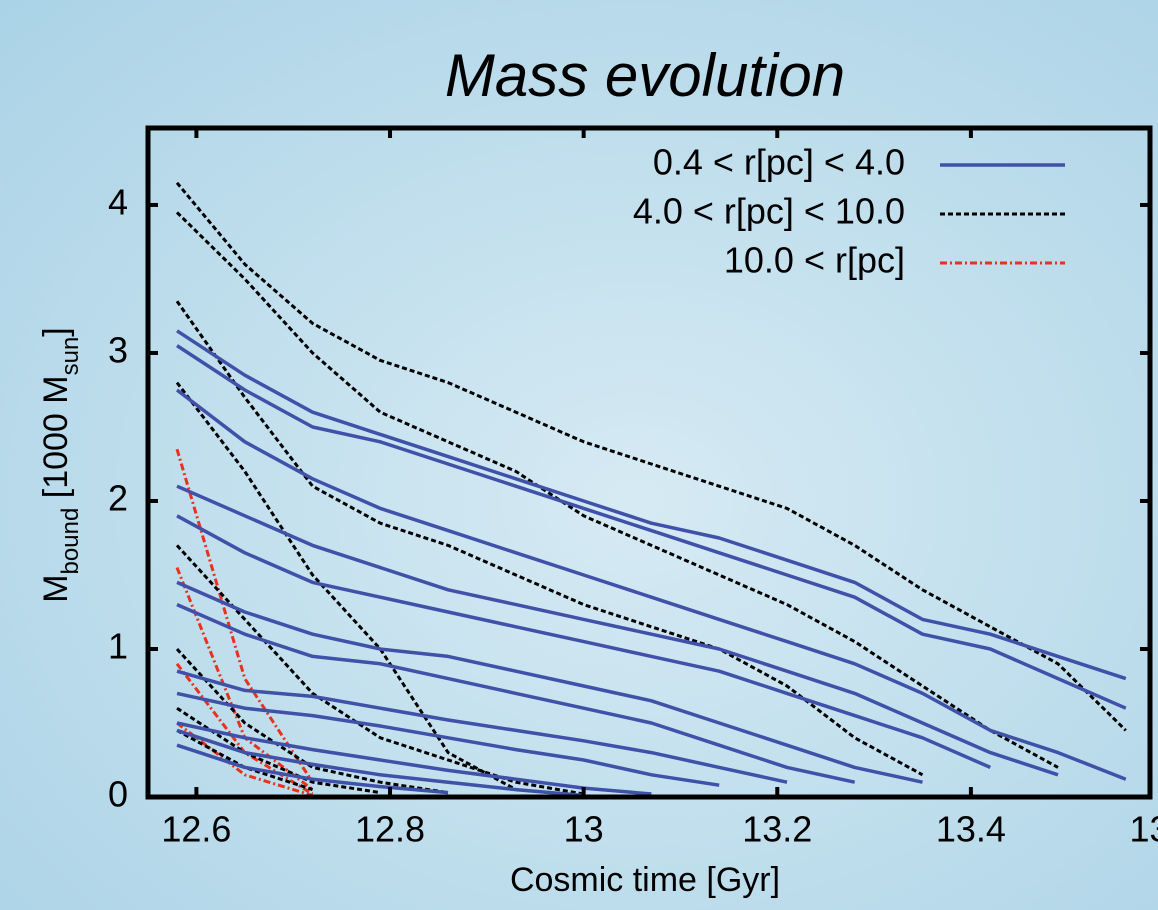 The width and height of the screenshot is (1158, 910). What do you see at coordinates (814, 260) in the screenshot?
I see `legend-label: 10.0 < r[pc]` at bounding box center [814, 260].